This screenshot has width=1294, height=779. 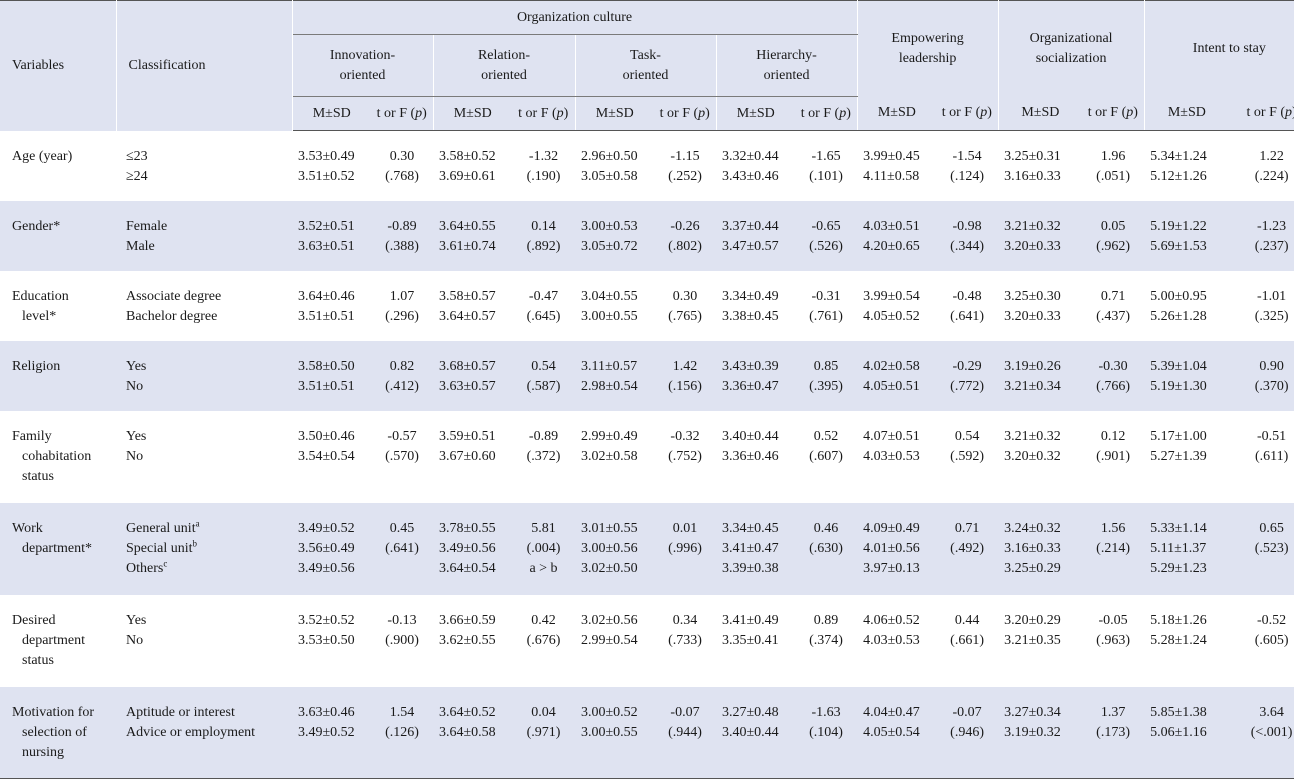 I want to click on mean-sd-cell: 5.00±0.95 5.26±1.28, so click(x=1178, y=306).